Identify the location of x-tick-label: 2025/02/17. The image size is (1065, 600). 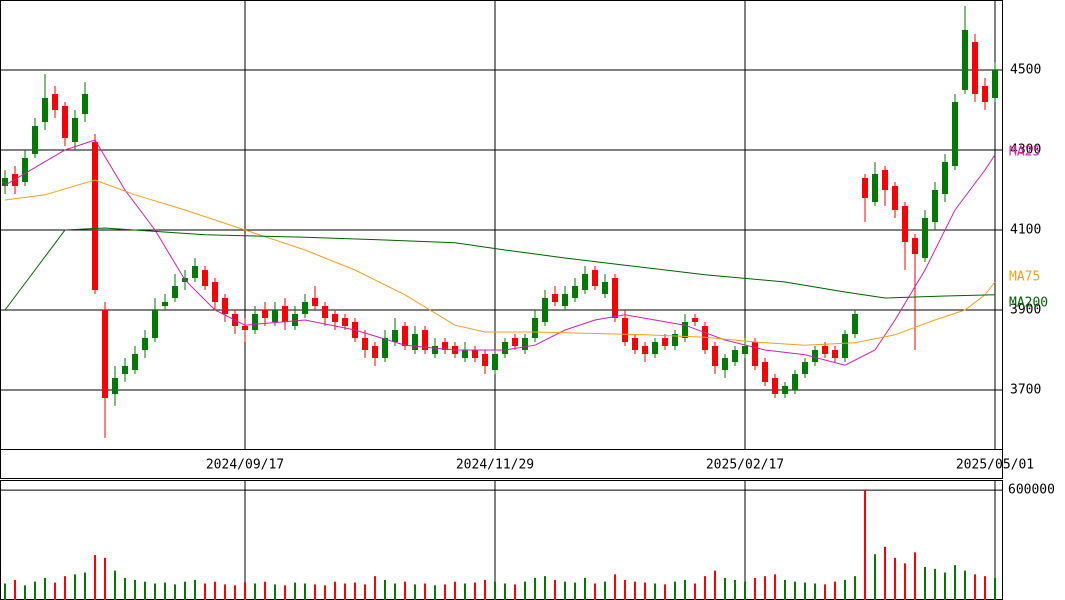
(745, 465).